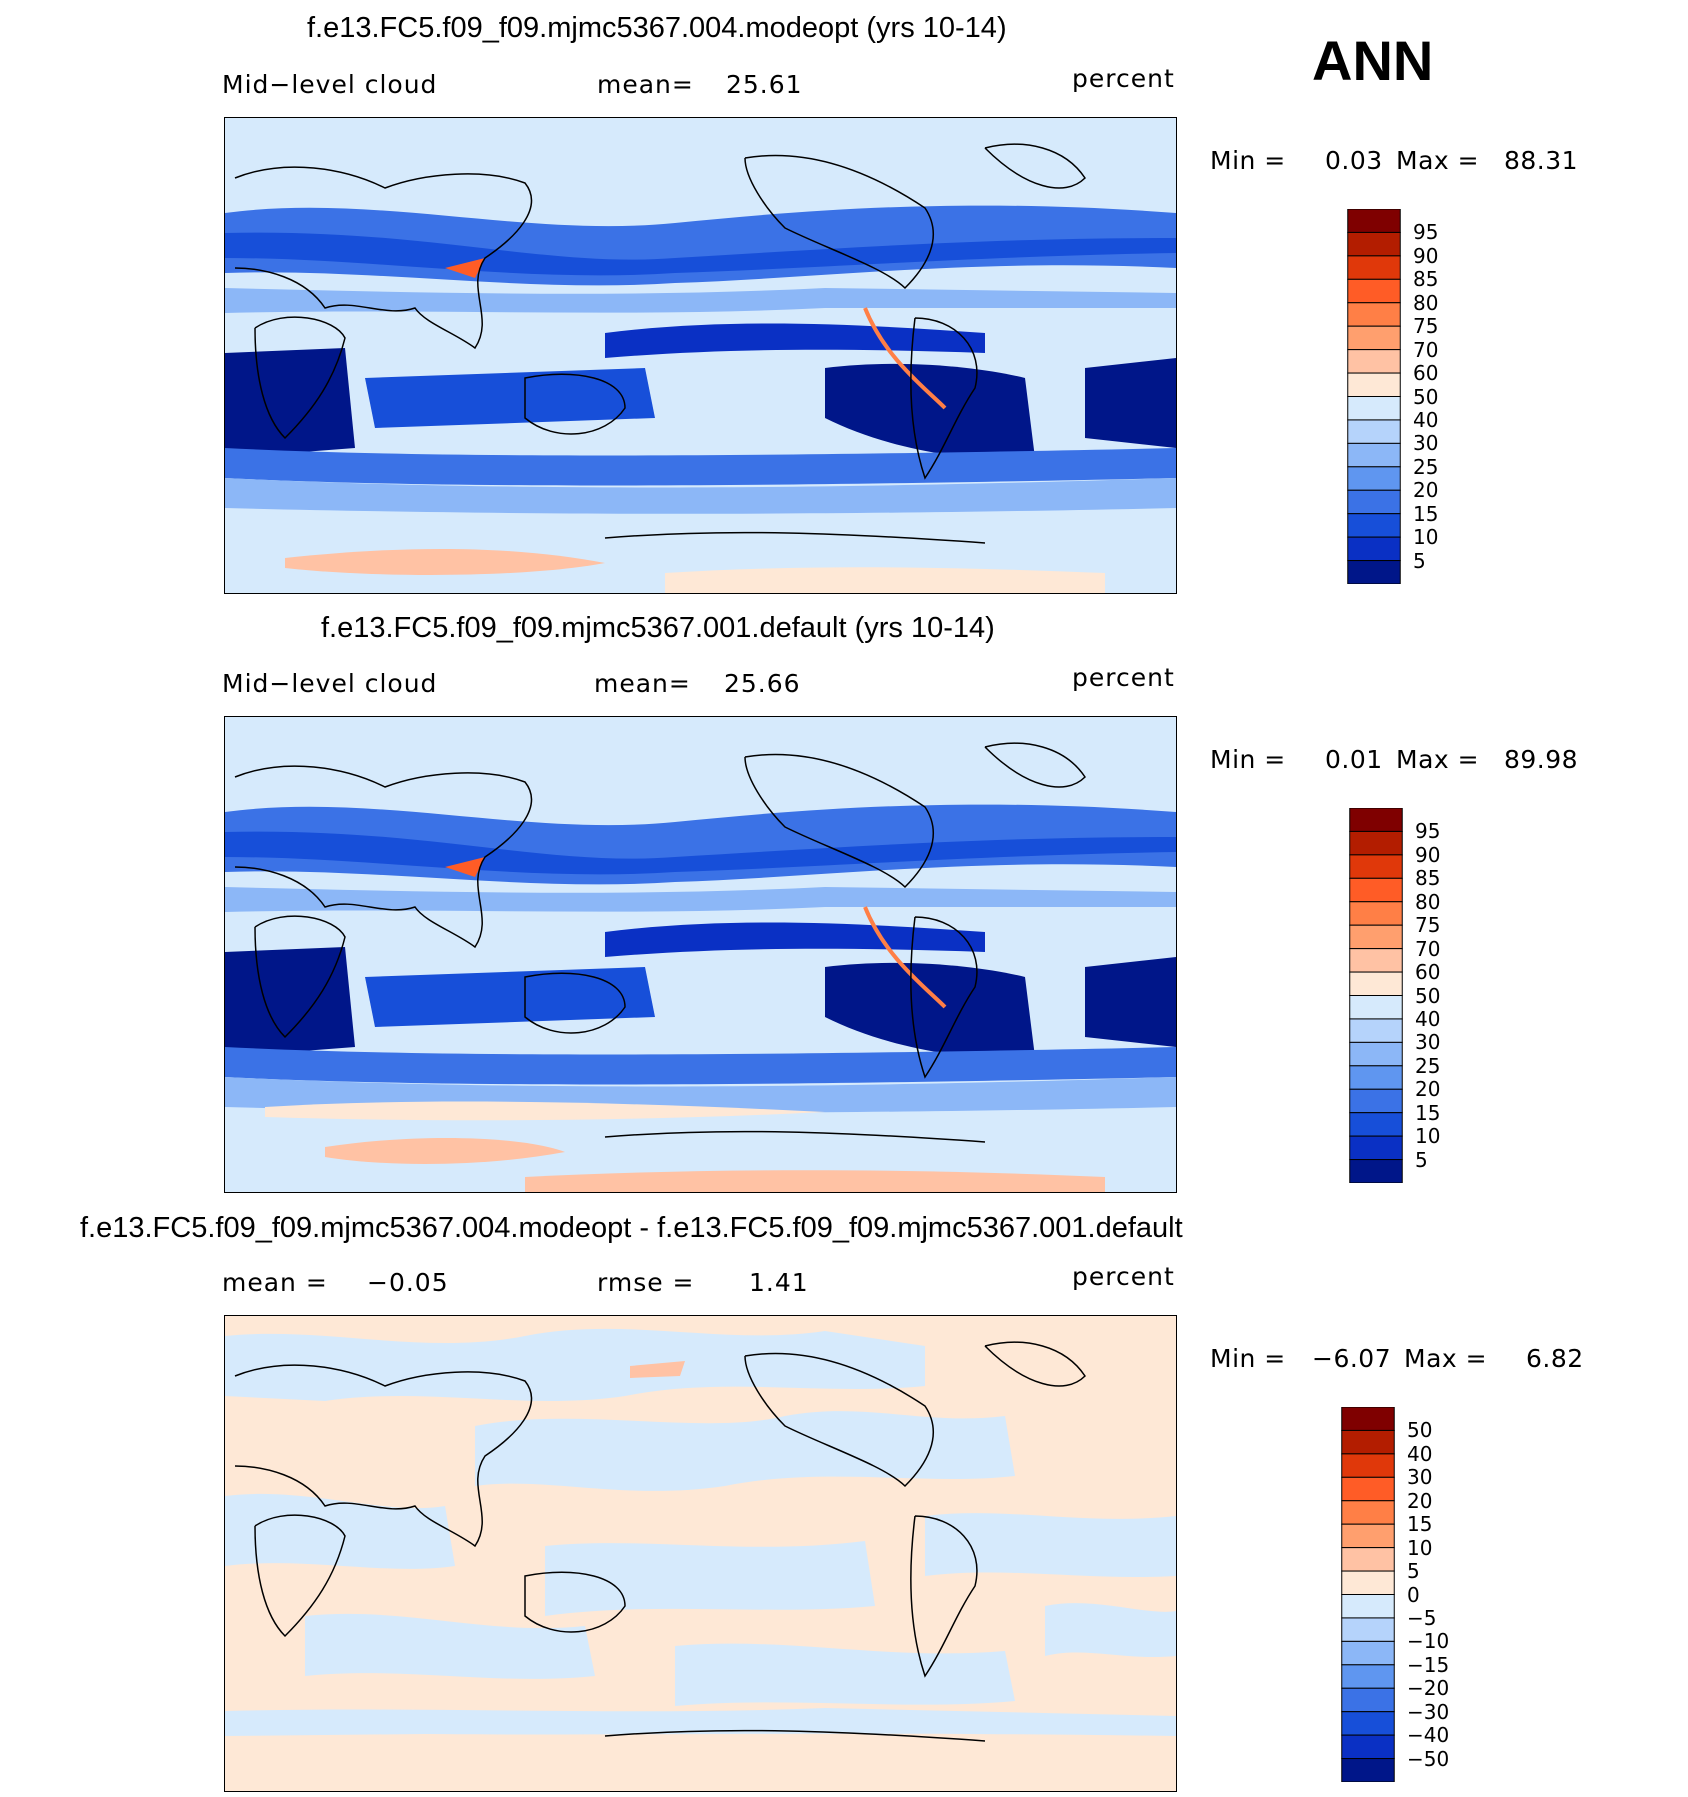  What do you see at coordinates (779, 1282) in the screenshot?
I see `panel-3-rmse-value: 1.41` at bounding box center [779, 1282].